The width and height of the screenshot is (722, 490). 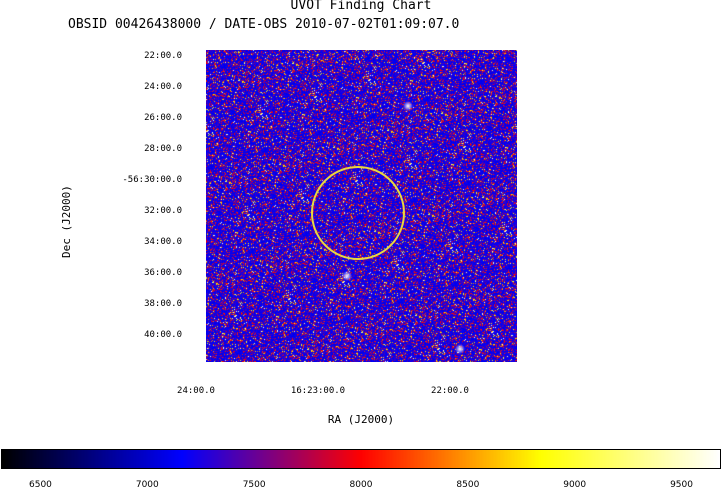 I want to click on y-axis-label: Dec (J2000), so click(x=66, y=221).